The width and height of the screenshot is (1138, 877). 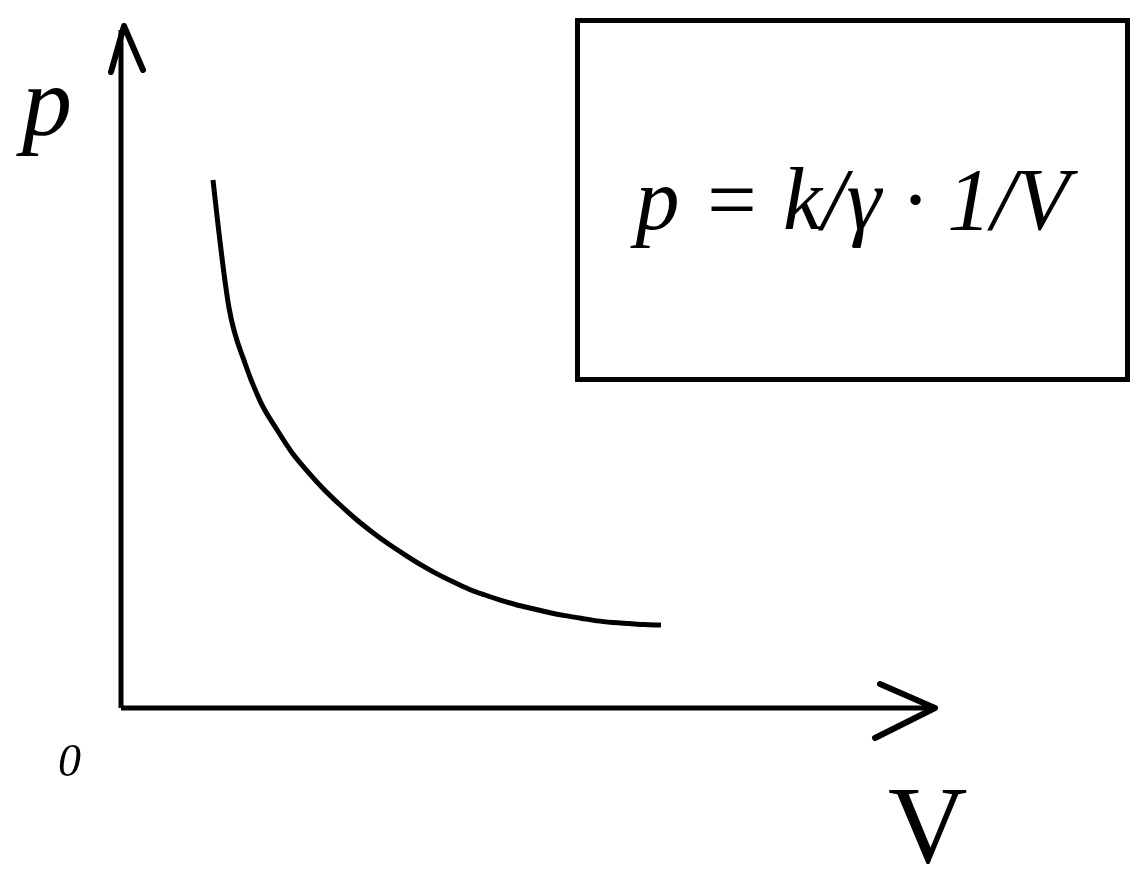 I want to click on text: 0, so click(x=69, y=760).